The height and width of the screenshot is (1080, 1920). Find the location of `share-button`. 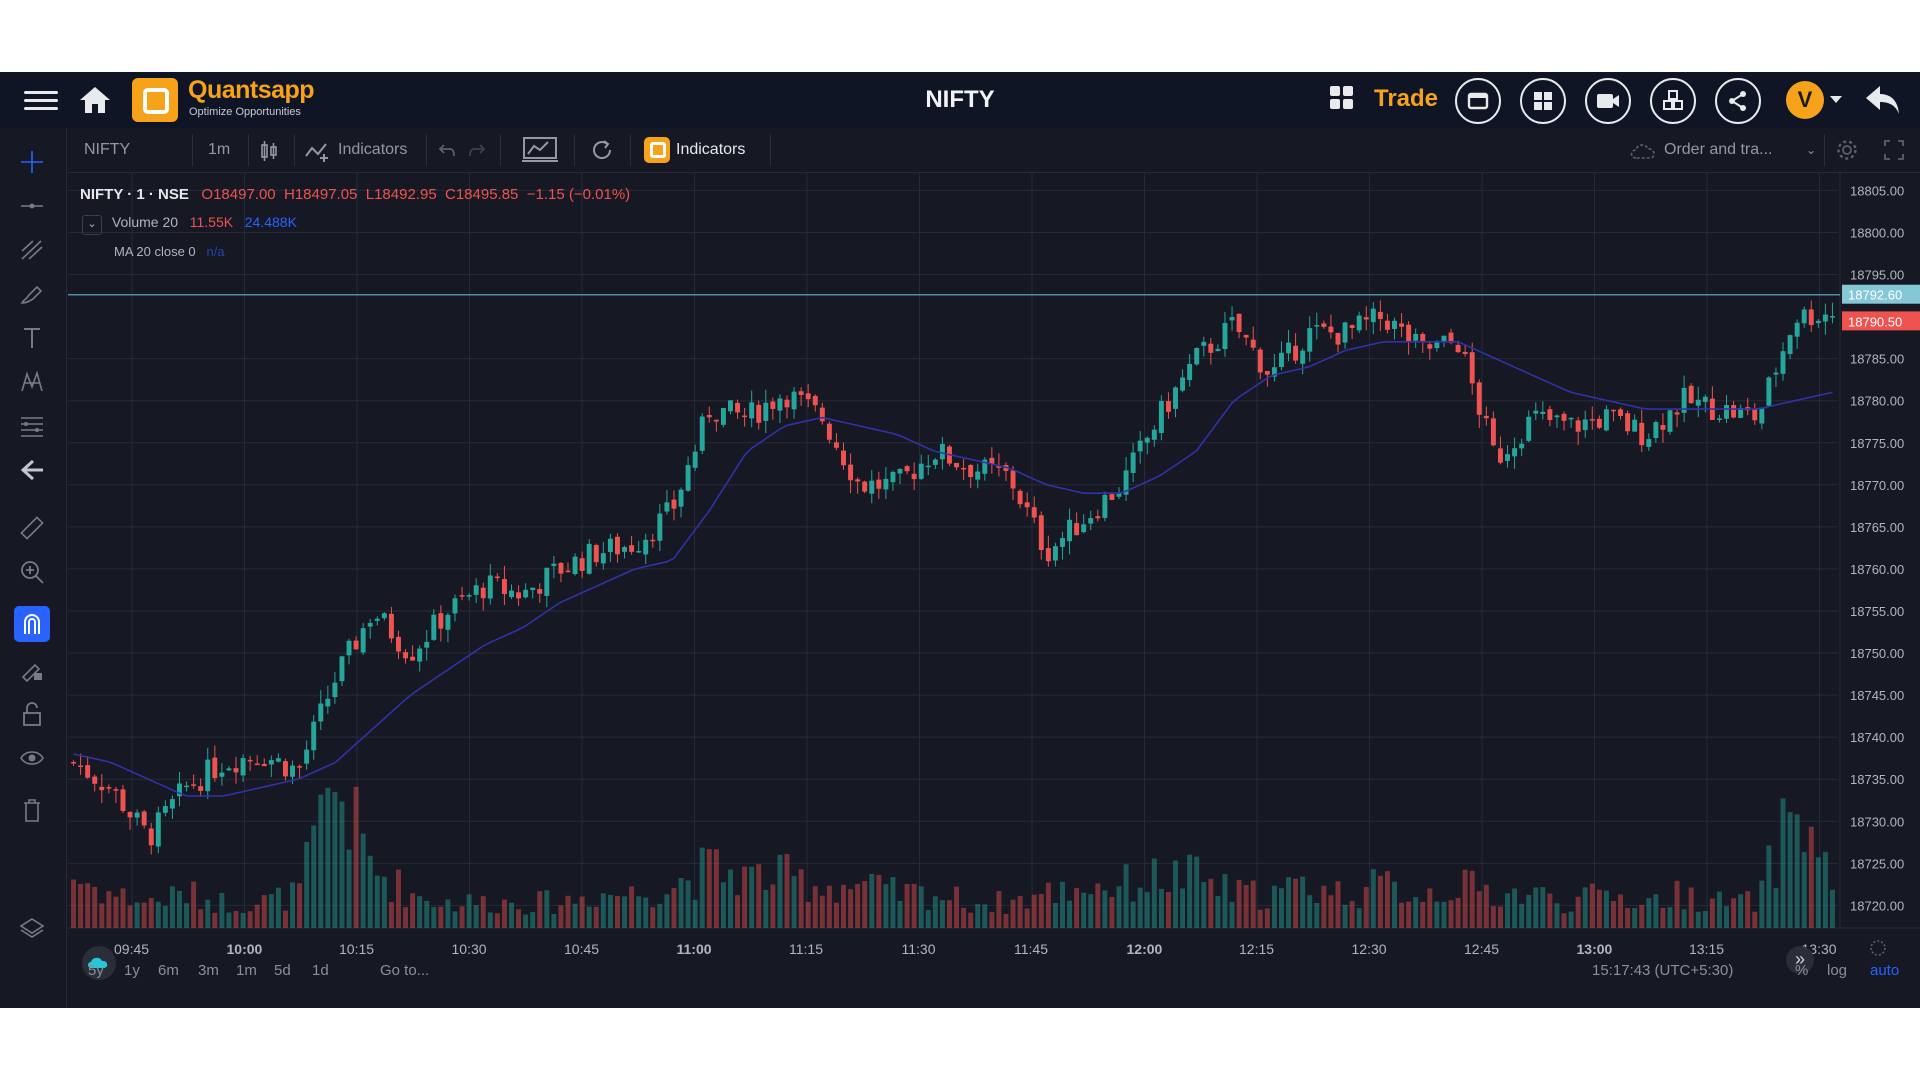

share-button is located at coordinates (1738, 101).